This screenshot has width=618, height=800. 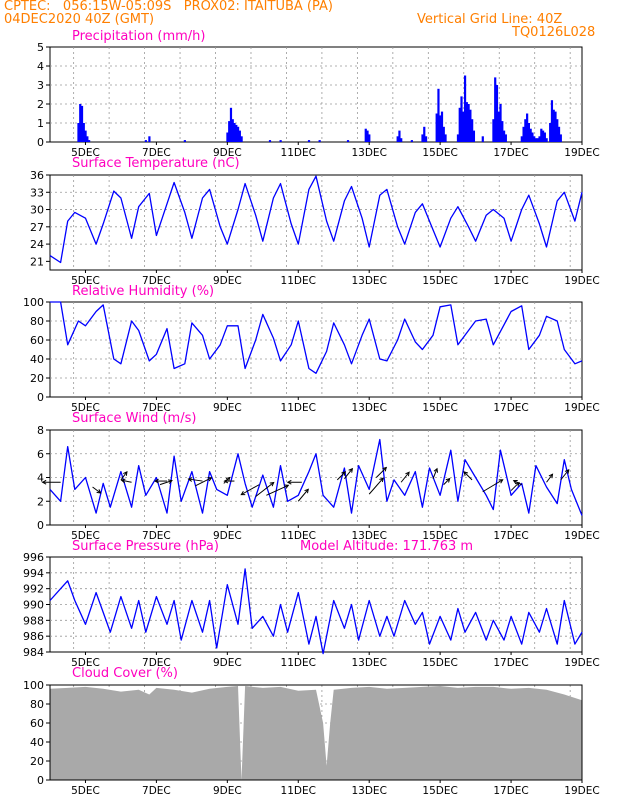 I want to click on rh-ytick-label: 40, so click(x=37, y=359).